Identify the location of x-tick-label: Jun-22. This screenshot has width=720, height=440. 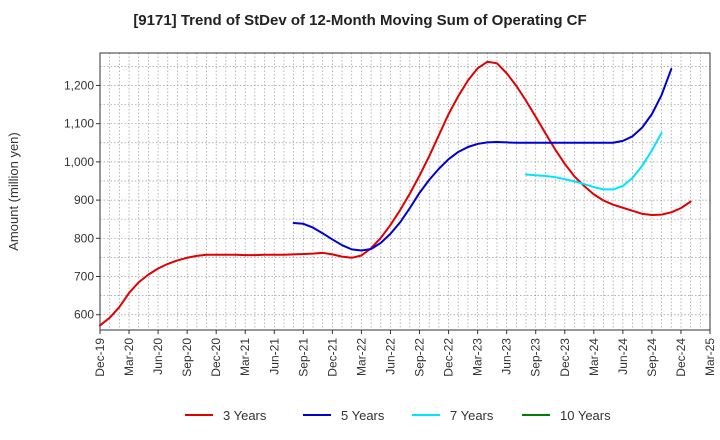
(390, 356).